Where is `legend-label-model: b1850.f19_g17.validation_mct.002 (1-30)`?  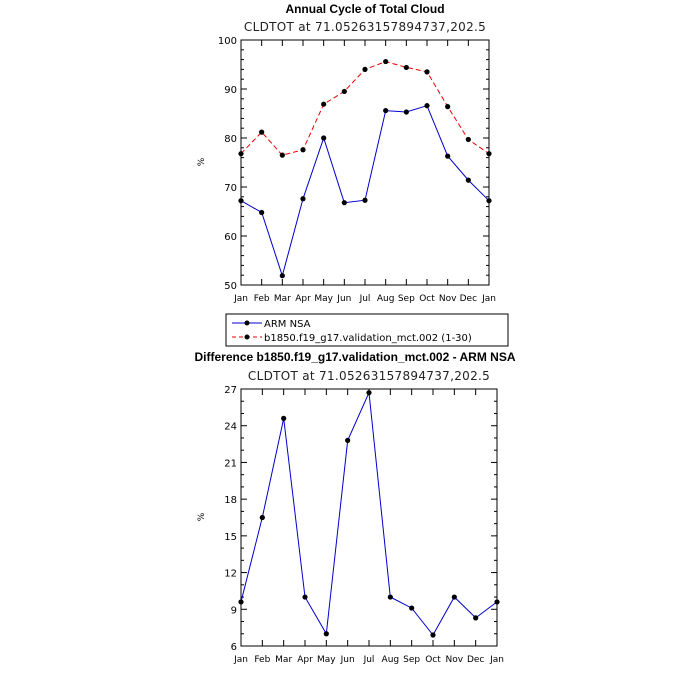 legend-label-model: b1850.f19_g17.validation_mct.002 (1-30) is located at coordinates (368, 338).